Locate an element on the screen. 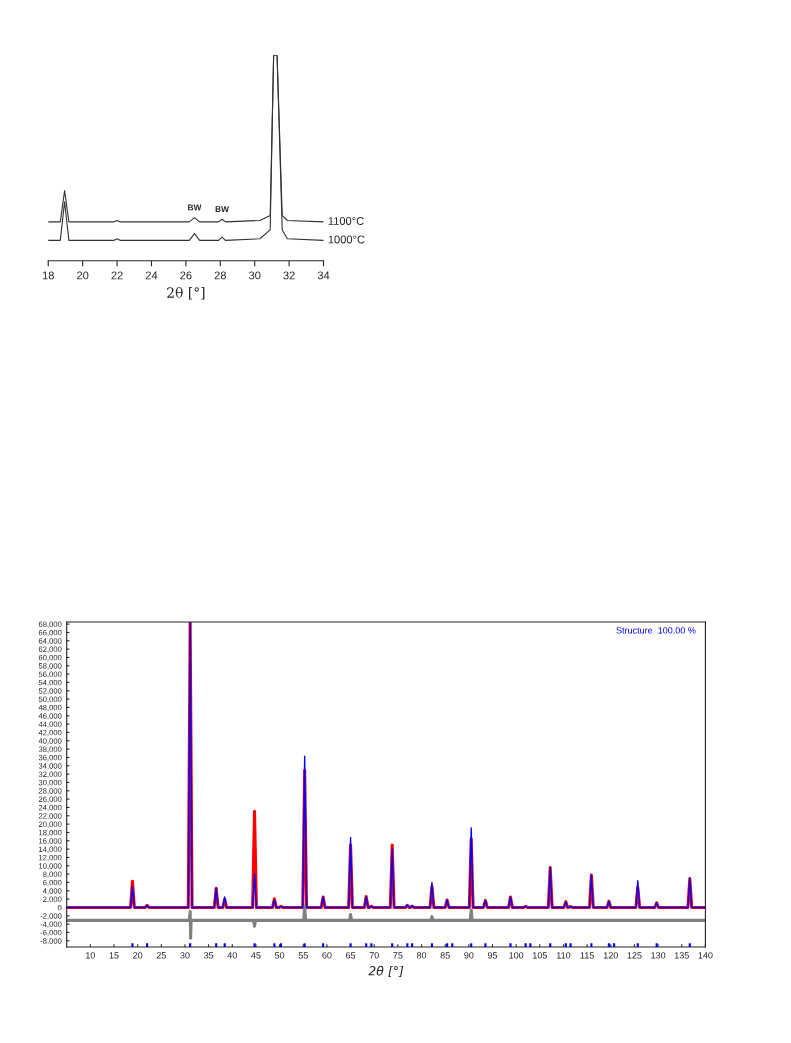 Image resolution: width=791 pixels, height=1043 pixels. x-tick-label: 65 is located at coordinates (351, 955).